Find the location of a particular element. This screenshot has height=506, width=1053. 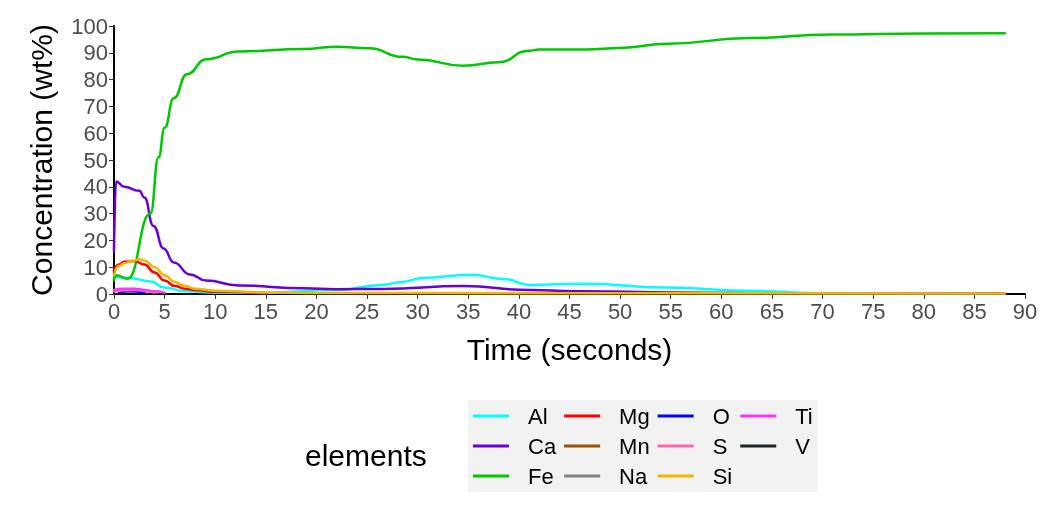

y-tick-label: 70 is located at coordinates (95, 106).